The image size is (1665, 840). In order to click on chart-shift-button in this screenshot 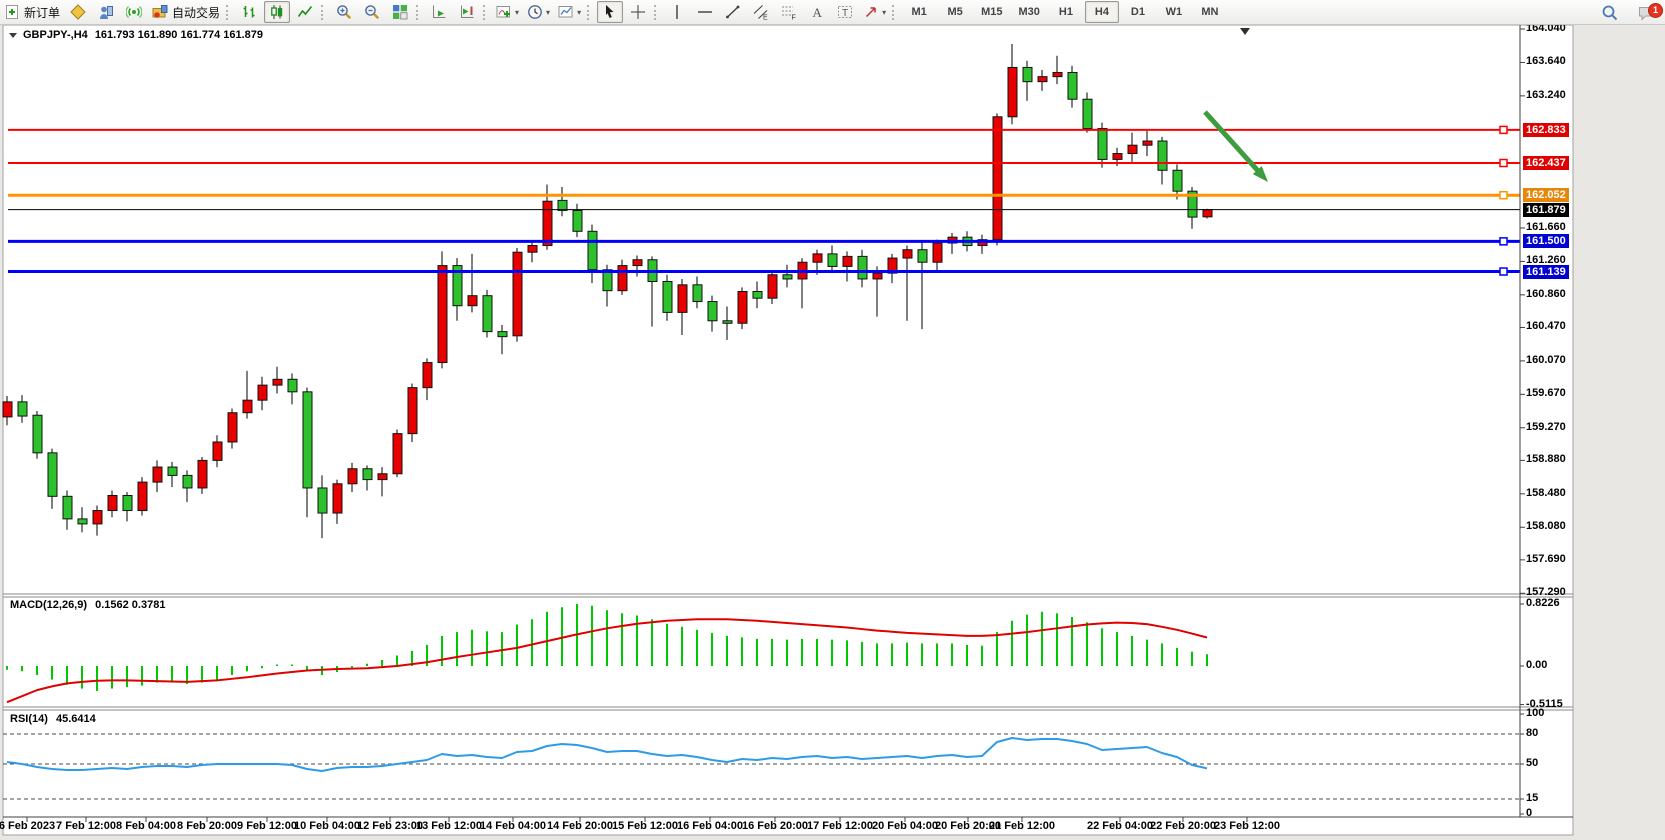, I will do `click(467, 12)`.